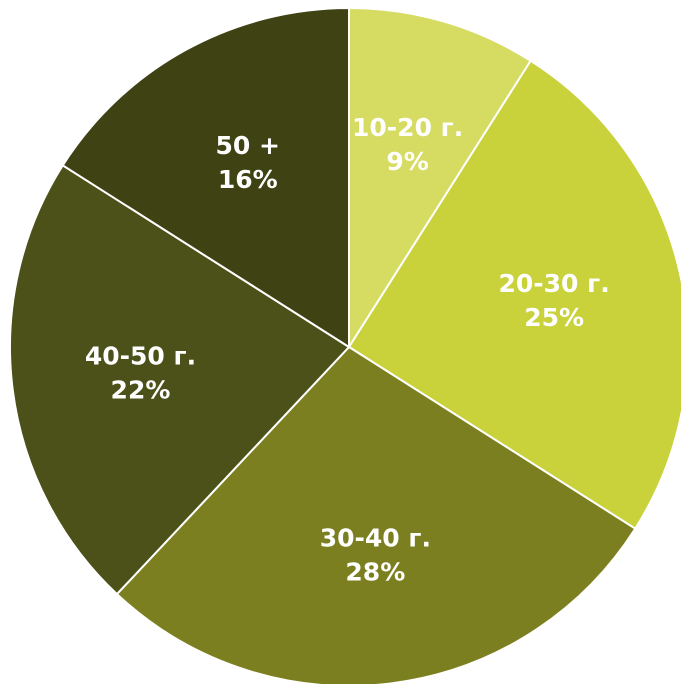 This screenshot has height=684, width=681. What do you see at coordinates (248, 145) in the screenshot?
I see `slice-label-5: 50 +` at bounding box center [248, 145].